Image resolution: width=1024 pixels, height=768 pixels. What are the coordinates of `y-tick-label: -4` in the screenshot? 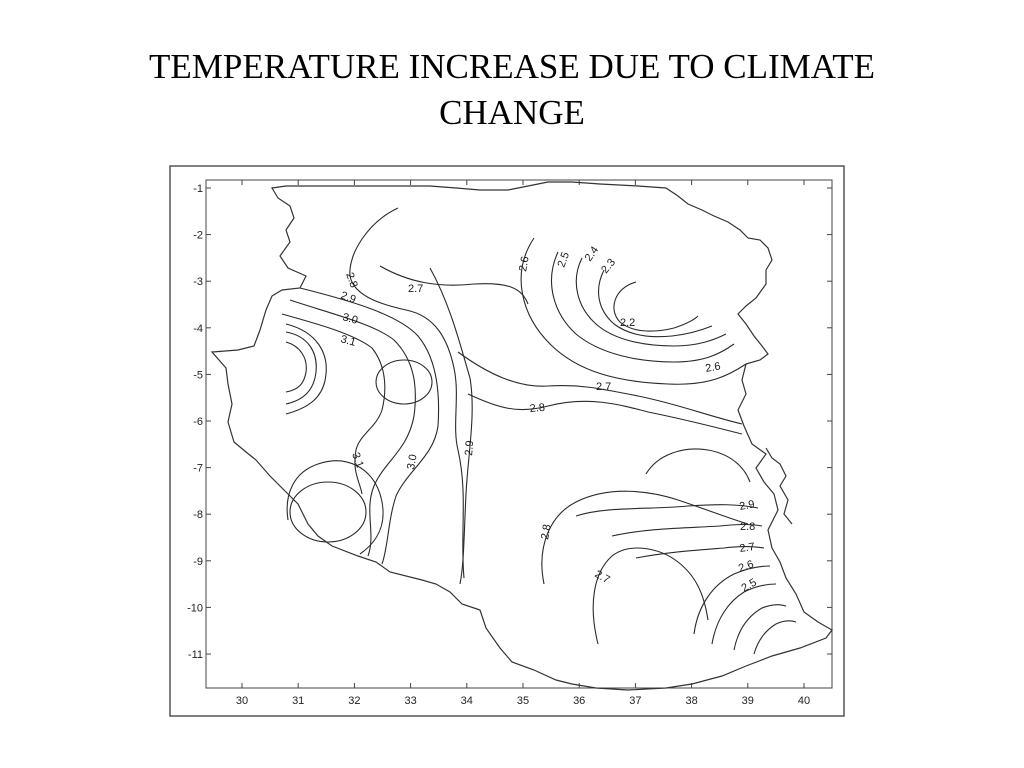 It's located at (198, 329).